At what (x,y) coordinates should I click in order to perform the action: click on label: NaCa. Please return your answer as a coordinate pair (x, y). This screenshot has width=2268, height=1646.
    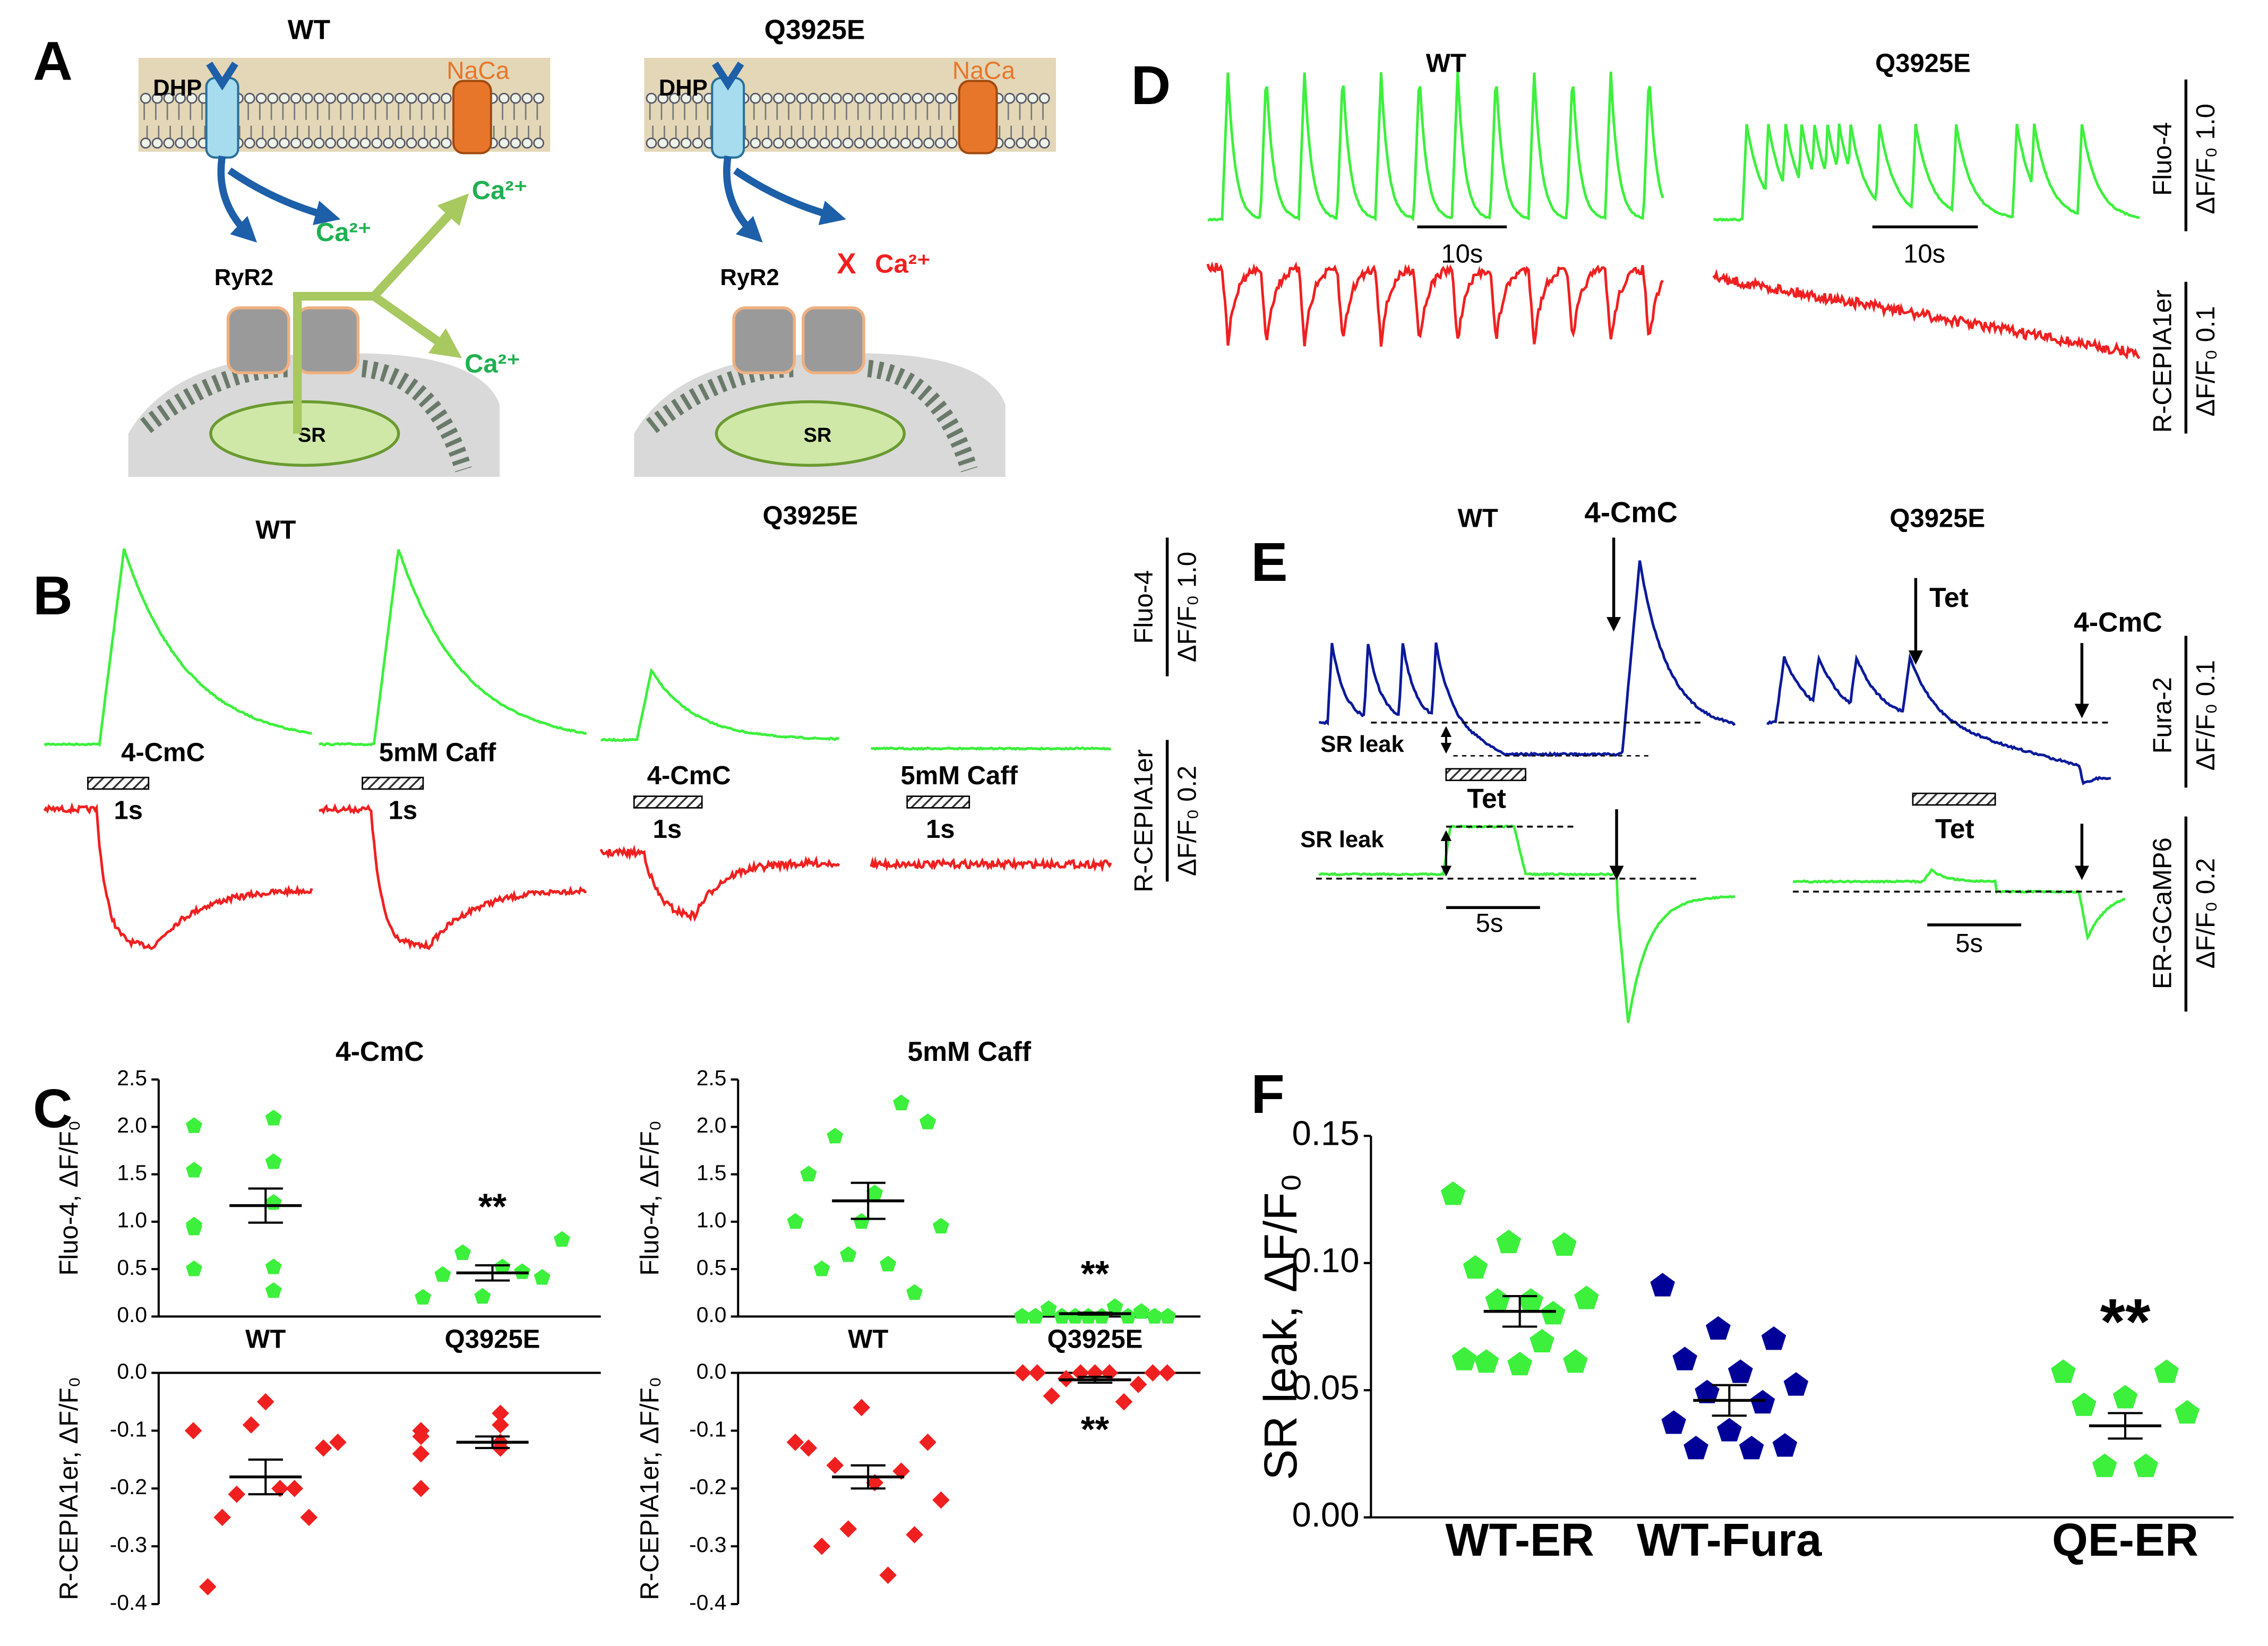
    Looking at the image, I should click on (478, 70).